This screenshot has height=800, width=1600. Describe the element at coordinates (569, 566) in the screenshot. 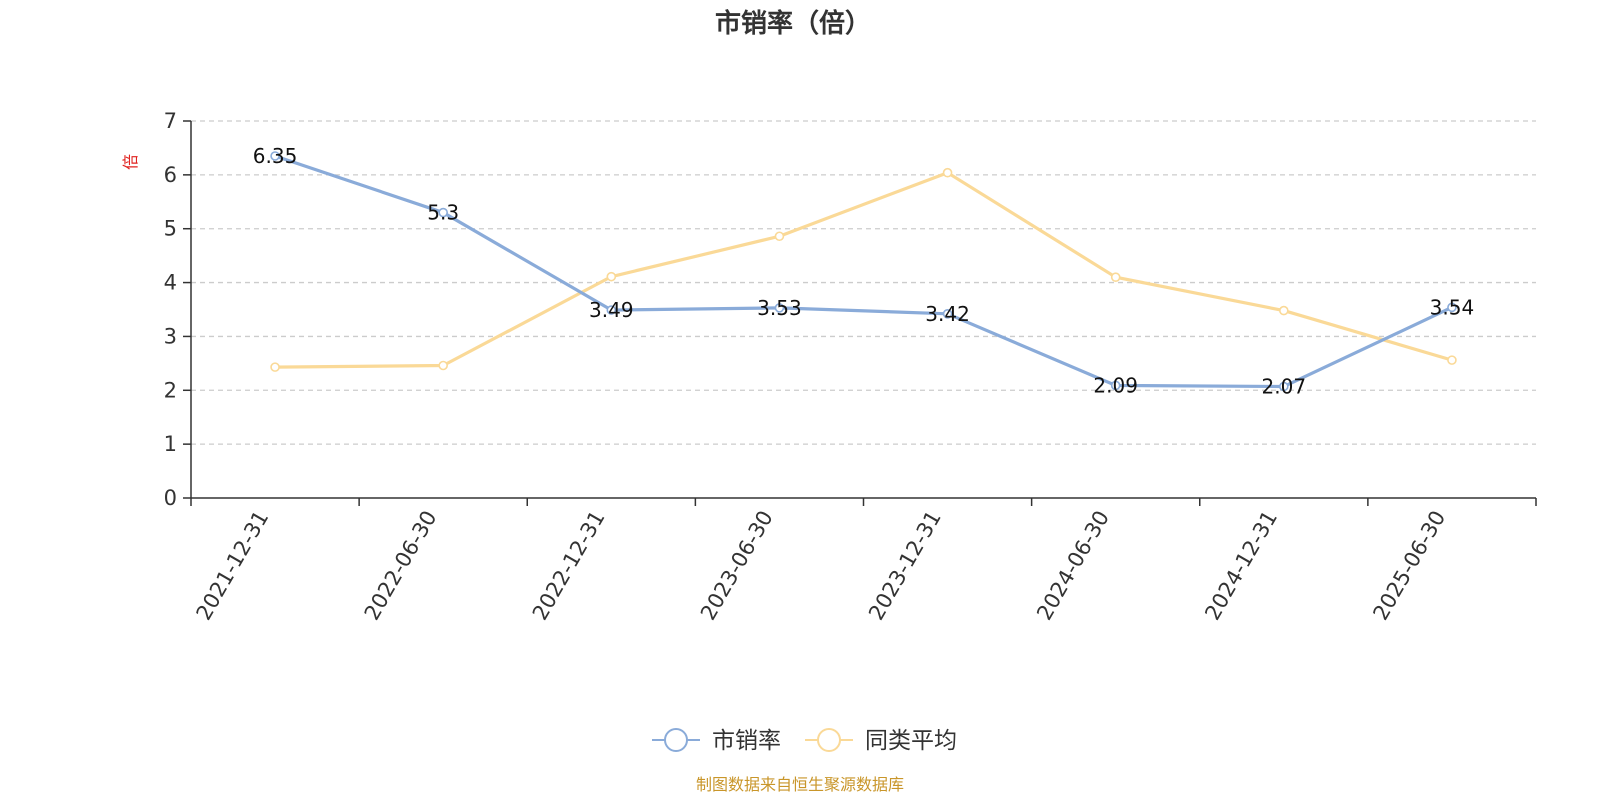

I see `x-tick-label: 2022-12-31` at that location.